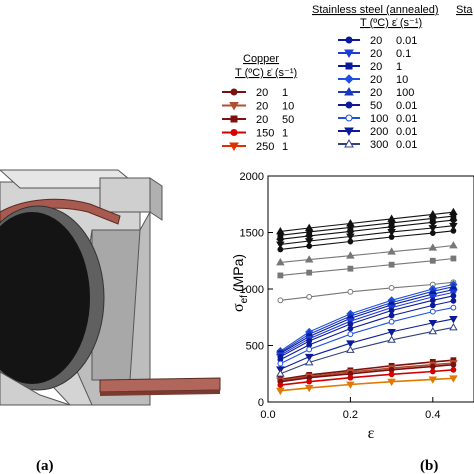 This screenshot has height=474, width=474. Describe the element at coordinates (267, 415) in the screenshot. I see `x-tick-label: 0.0` at that location.